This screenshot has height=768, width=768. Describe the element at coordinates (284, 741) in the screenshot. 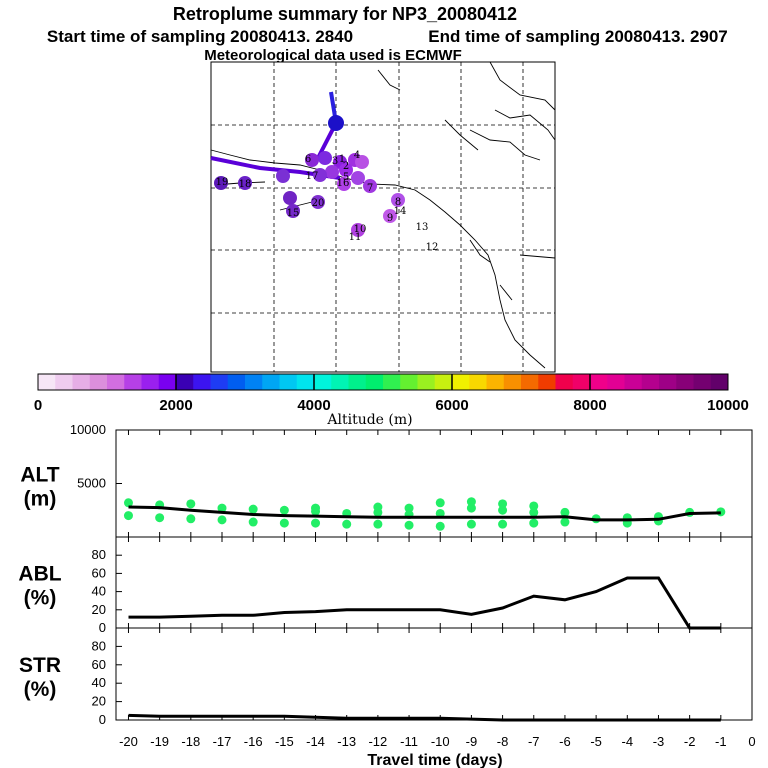

I see `x-tick-label: -15` at that location.